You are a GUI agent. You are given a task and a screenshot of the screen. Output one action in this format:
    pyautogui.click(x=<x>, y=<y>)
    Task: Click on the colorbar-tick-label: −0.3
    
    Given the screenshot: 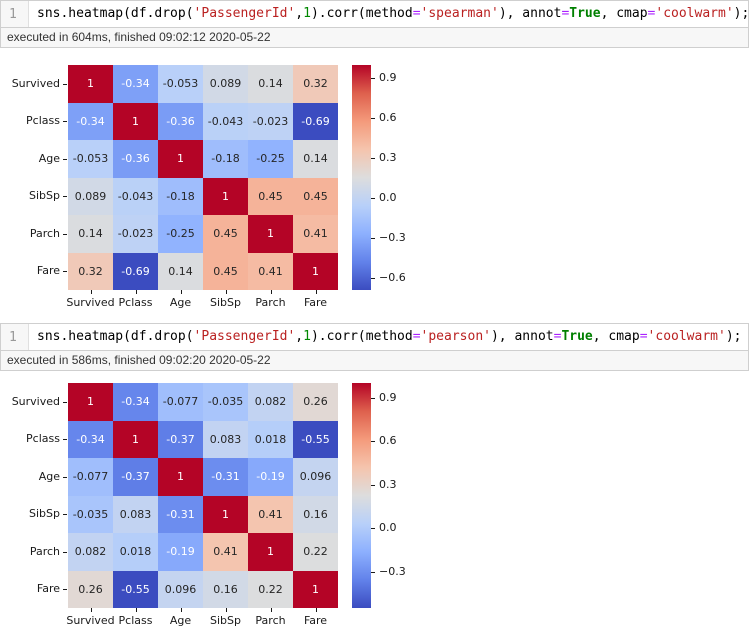 What is the action you would take?
    pyautogui.click(x=392, y=238)
    